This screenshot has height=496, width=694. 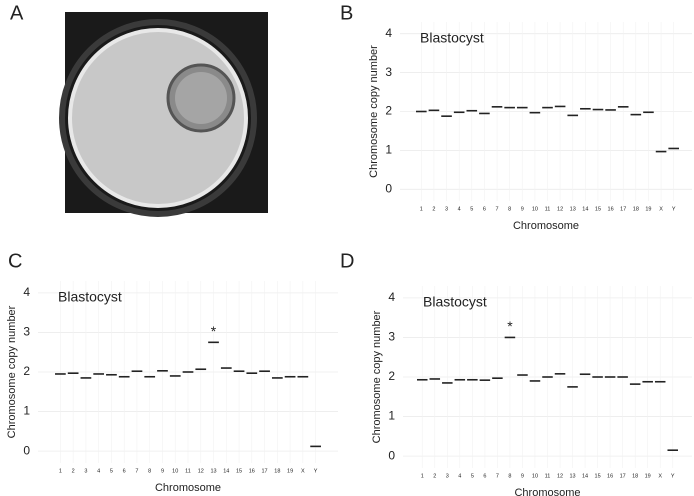 I want to click on panel-label: C, so click(x=15, y=261).